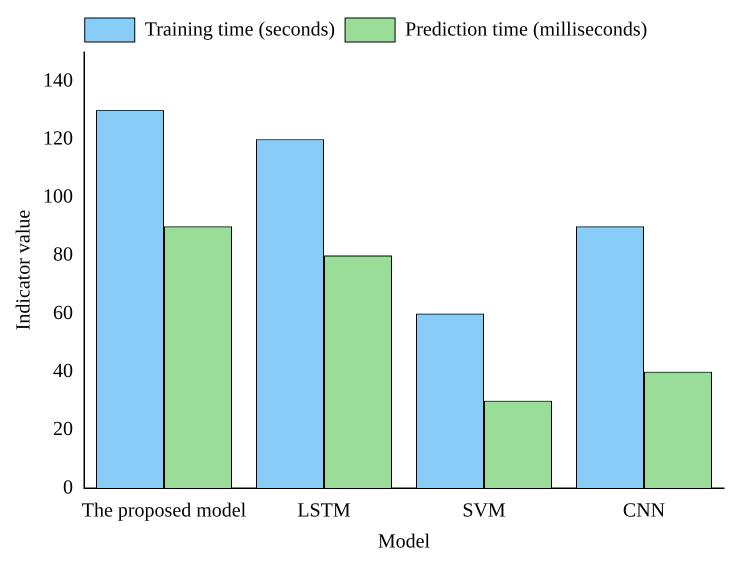 This screenshot has height=569, width=742. Describe the element at coordinates (240, 29) in the screenshot. I see `legend-label: Training time (seconds)` at that location.